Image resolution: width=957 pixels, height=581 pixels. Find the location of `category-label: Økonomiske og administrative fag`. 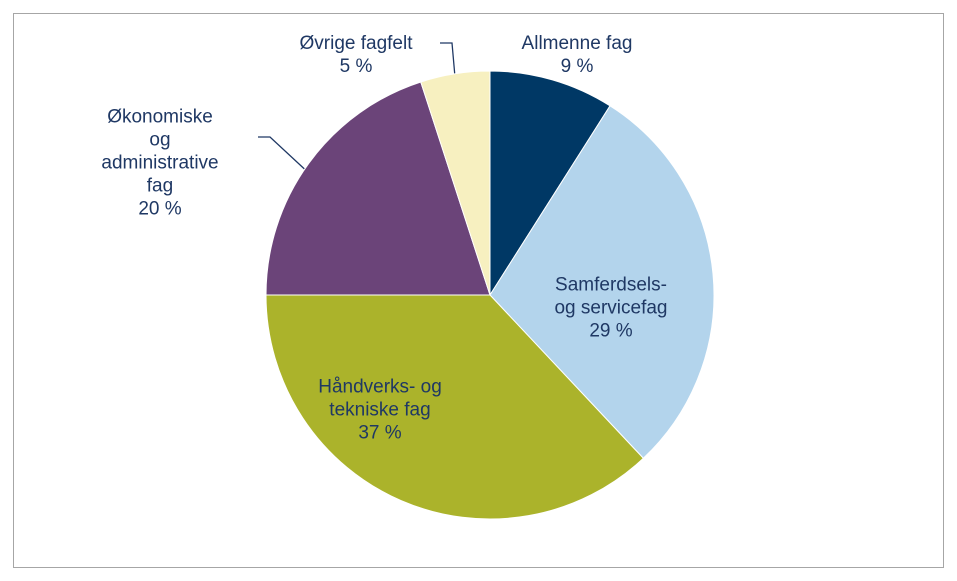

category-label: Økonomiske og administrative fag is located at coordinates (160, 151).